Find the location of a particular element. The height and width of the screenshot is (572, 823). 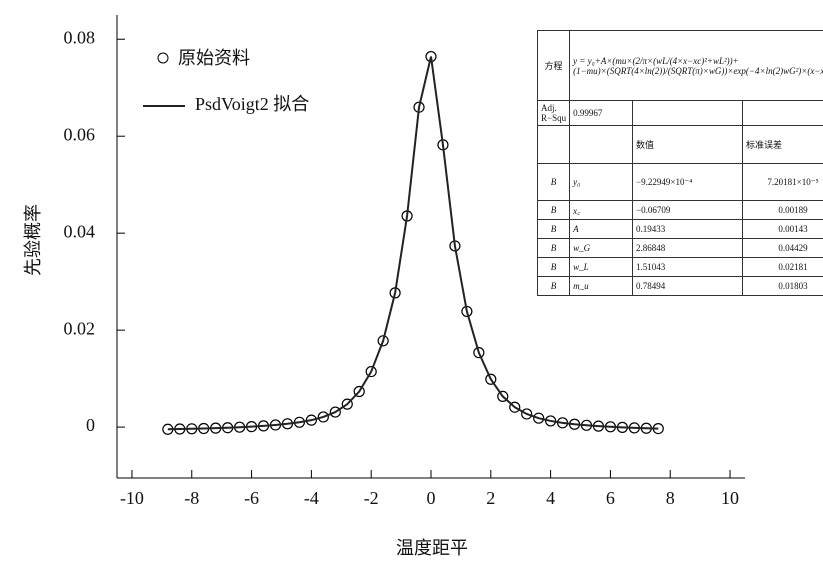

x-tick-label: -4 is located at coordinates (311, 498).